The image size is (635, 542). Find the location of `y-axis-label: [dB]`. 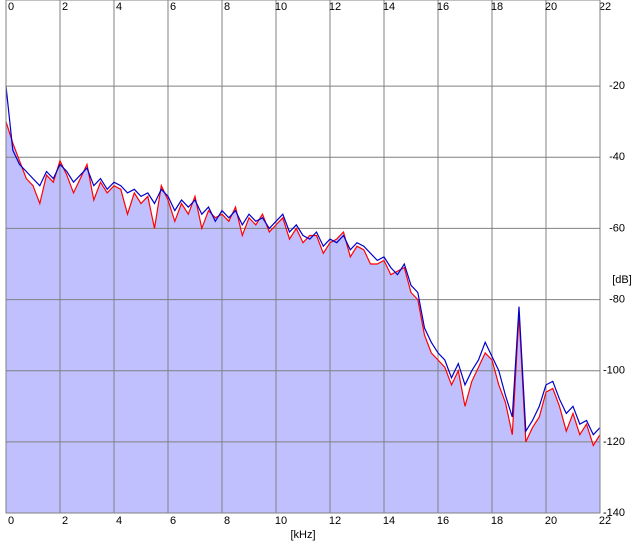

y-axis-label: [dB] is located at coordinates (622, 280).